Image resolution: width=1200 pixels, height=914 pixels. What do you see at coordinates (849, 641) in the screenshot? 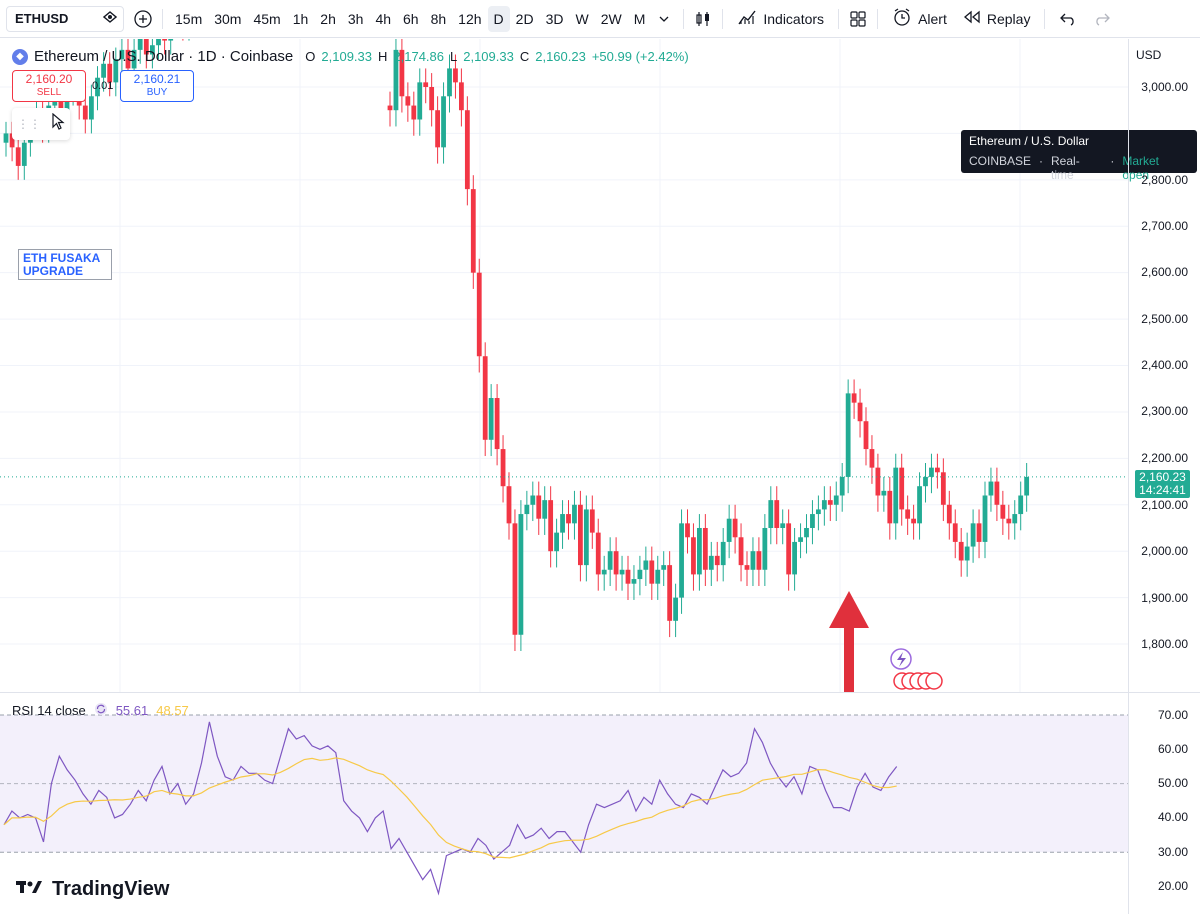
I see `red-arrow-annotation` at bounding box center [849, 641].